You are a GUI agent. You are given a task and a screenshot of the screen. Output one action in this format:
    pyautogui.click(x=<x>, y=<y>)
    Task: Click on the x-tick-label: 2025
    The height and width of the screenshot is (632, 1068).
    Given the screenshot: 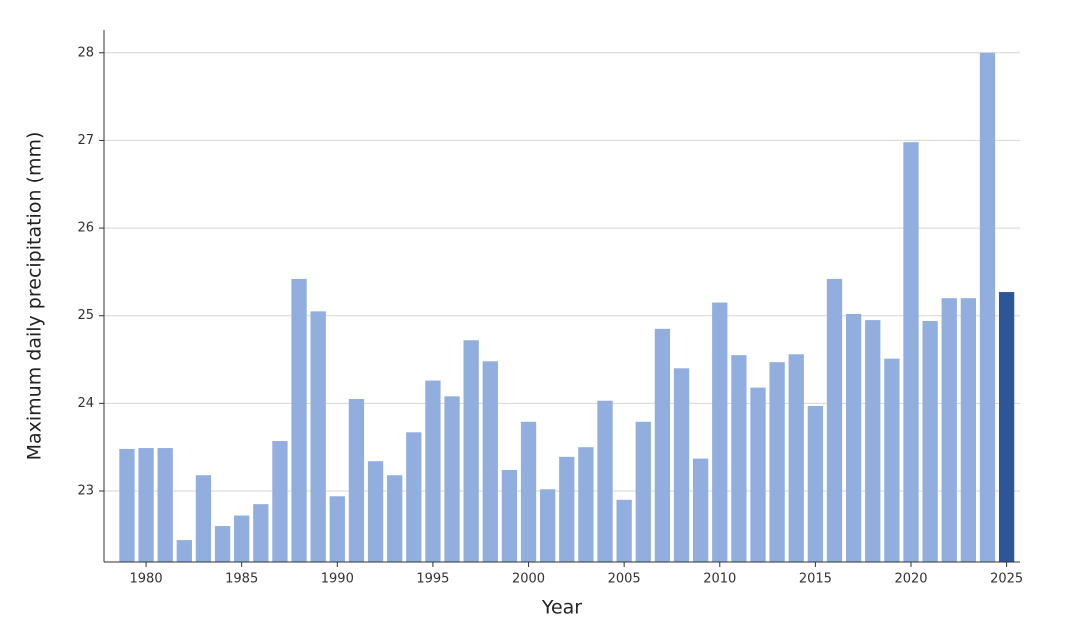 What is the action you would take?
    pyautogui.click(x=1006, y=579)
    